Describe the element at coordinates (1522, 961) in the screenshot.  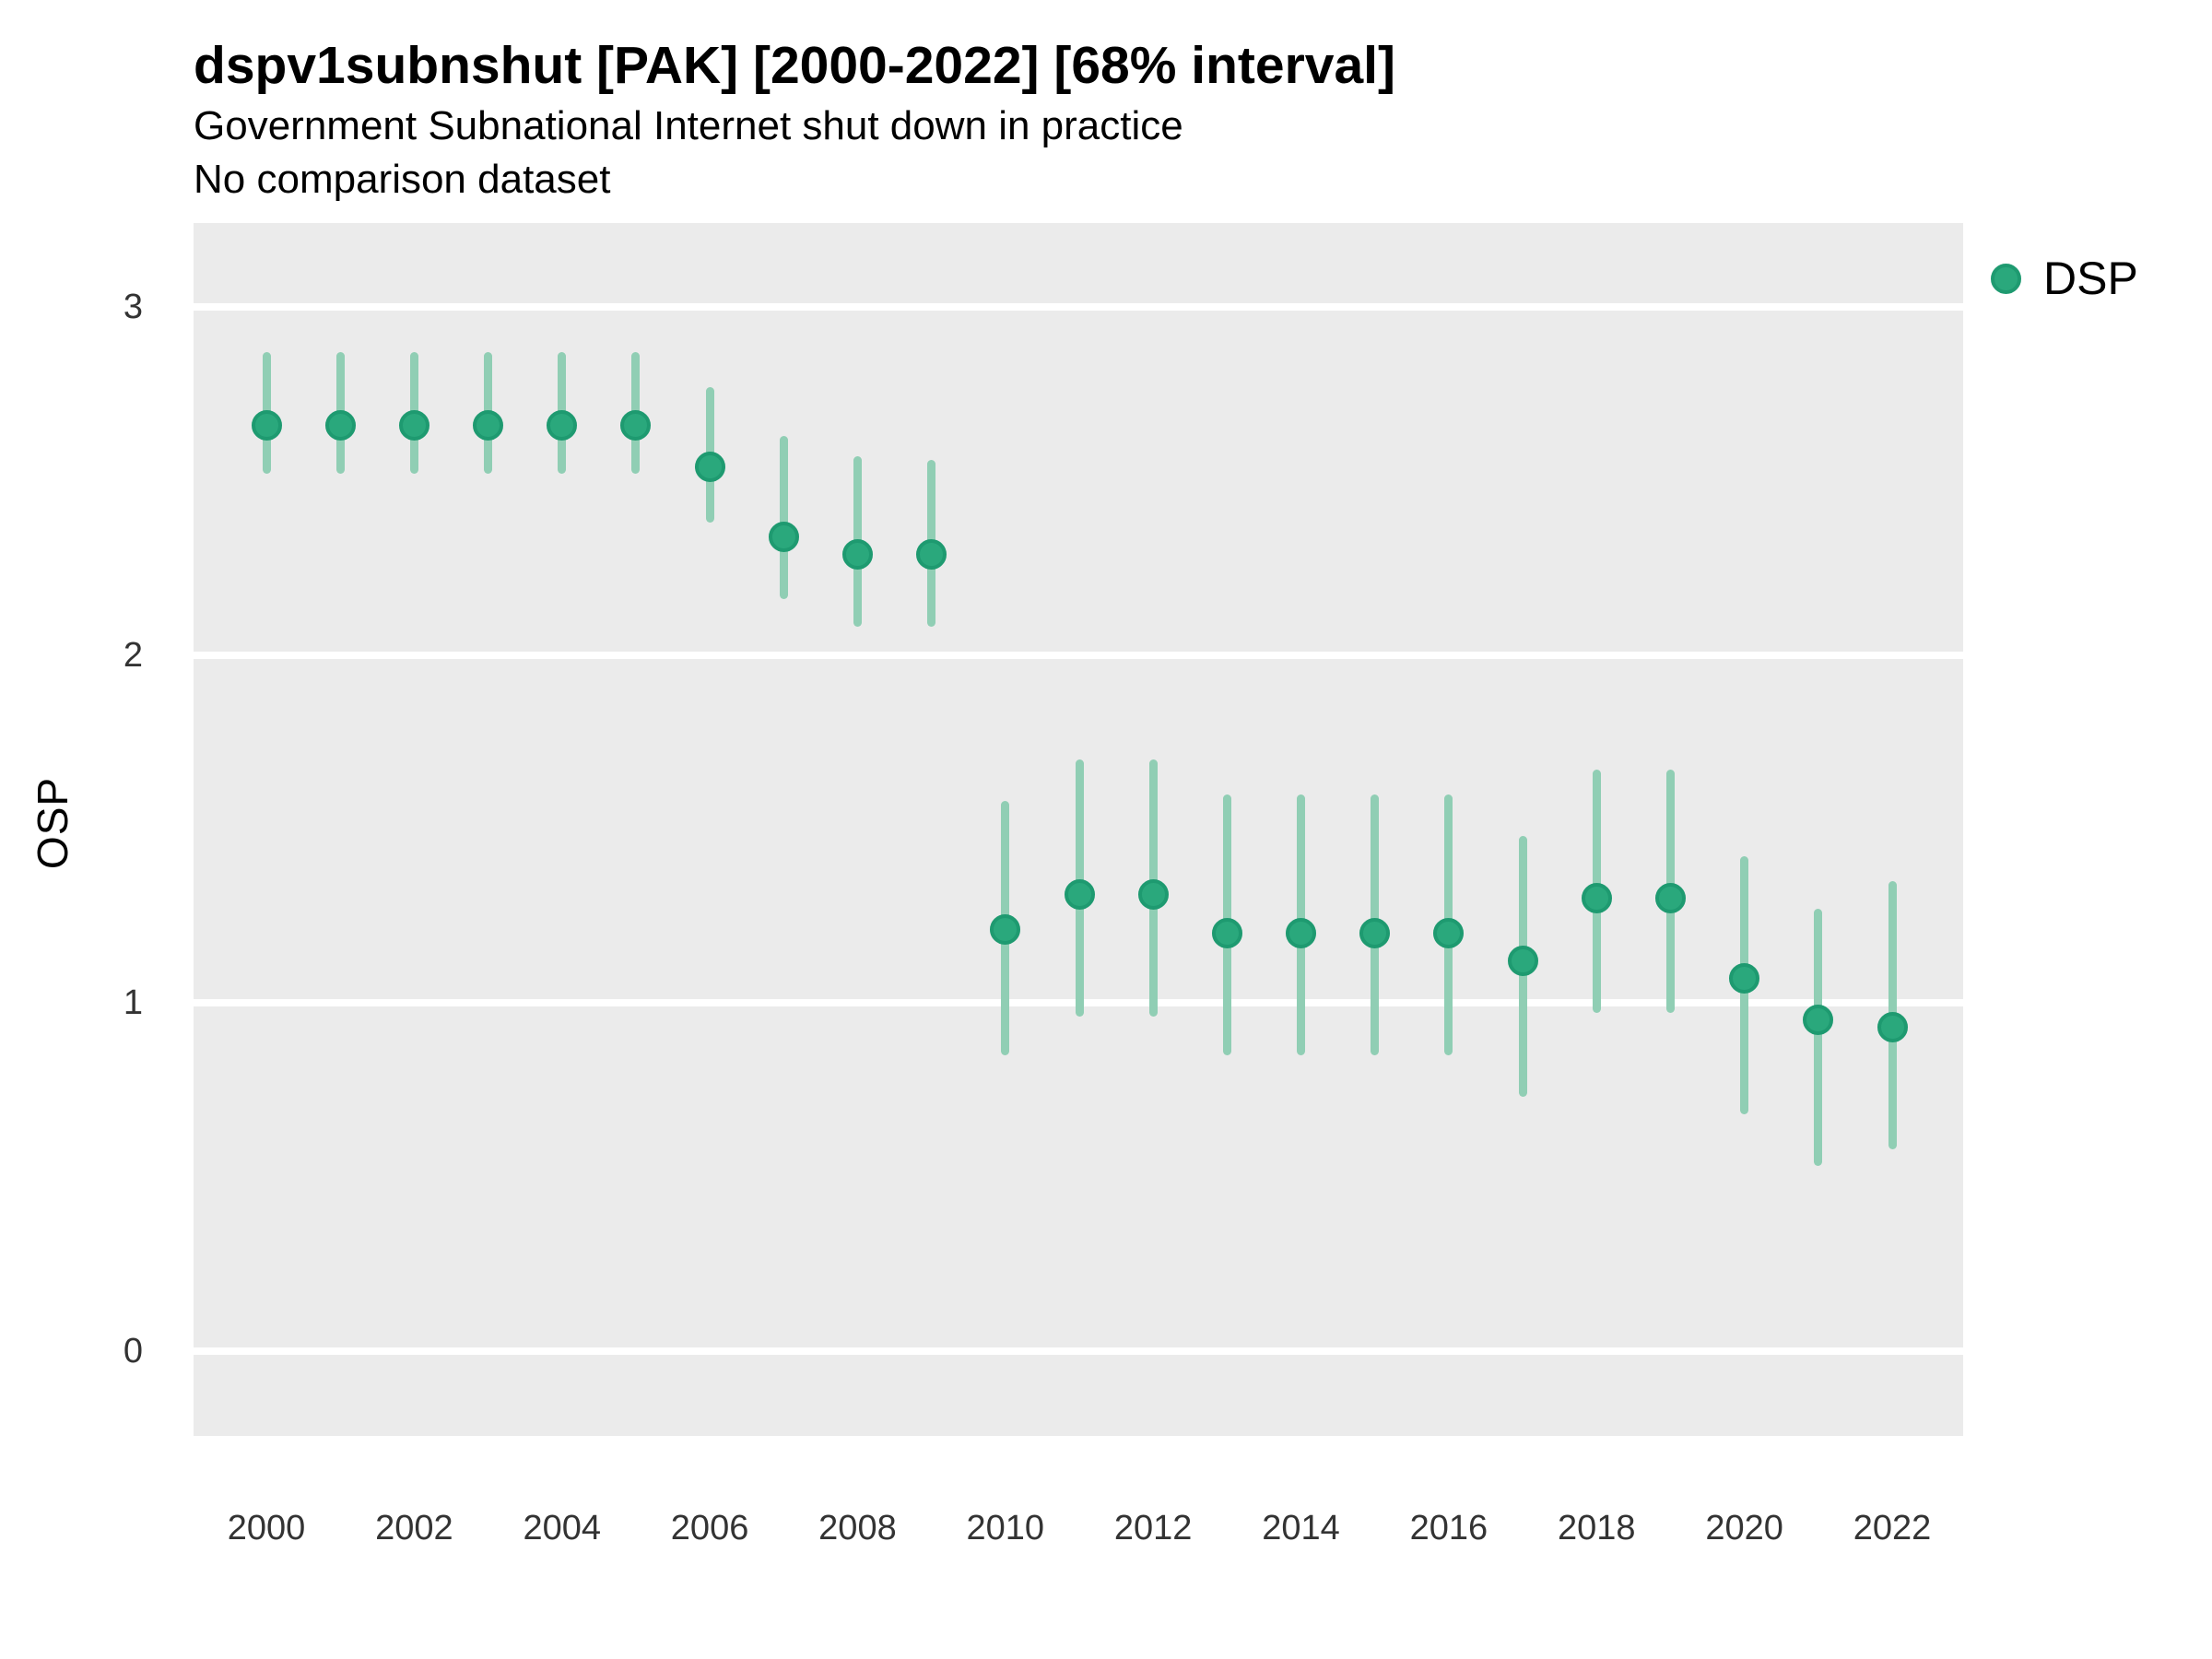
I see `data-point-2017` at that location.